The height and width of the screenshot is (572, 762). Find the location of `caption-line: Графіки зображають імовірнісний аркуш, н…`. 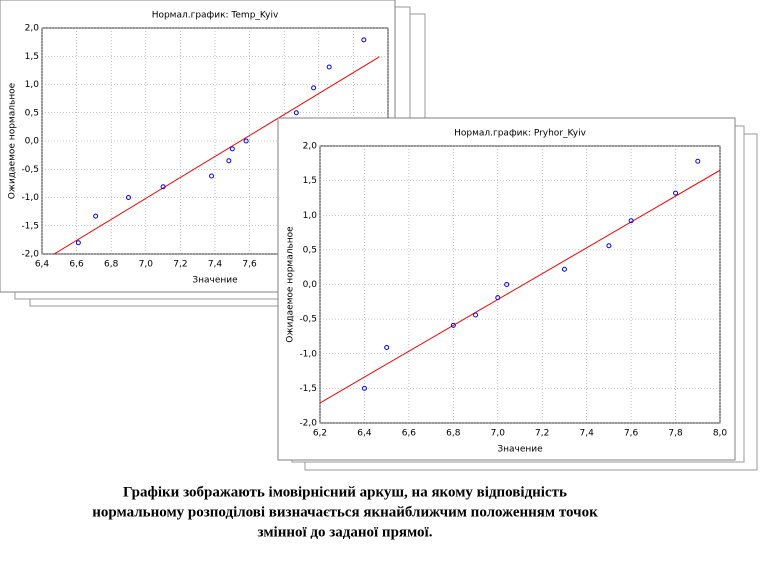

caption-line: Графіки зображають імовірнісний аркуш, н… is located at coordinates (345, 492).